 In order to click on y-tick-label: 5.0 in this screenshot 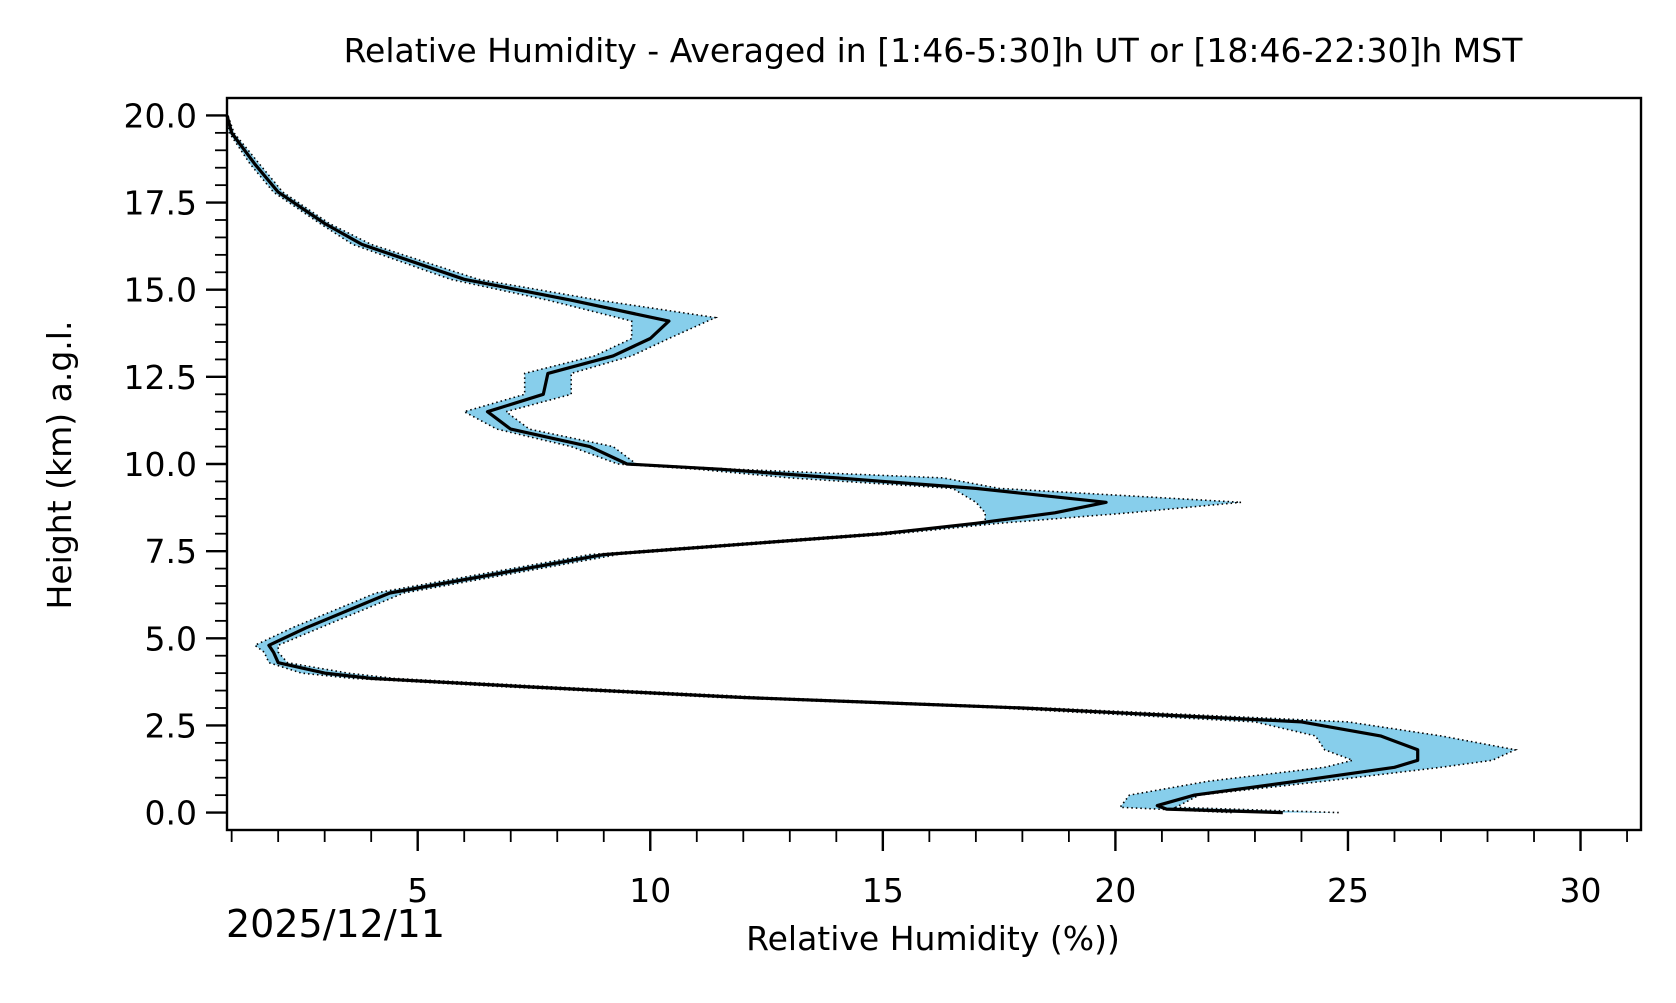, I will do `click(171, 638)`.